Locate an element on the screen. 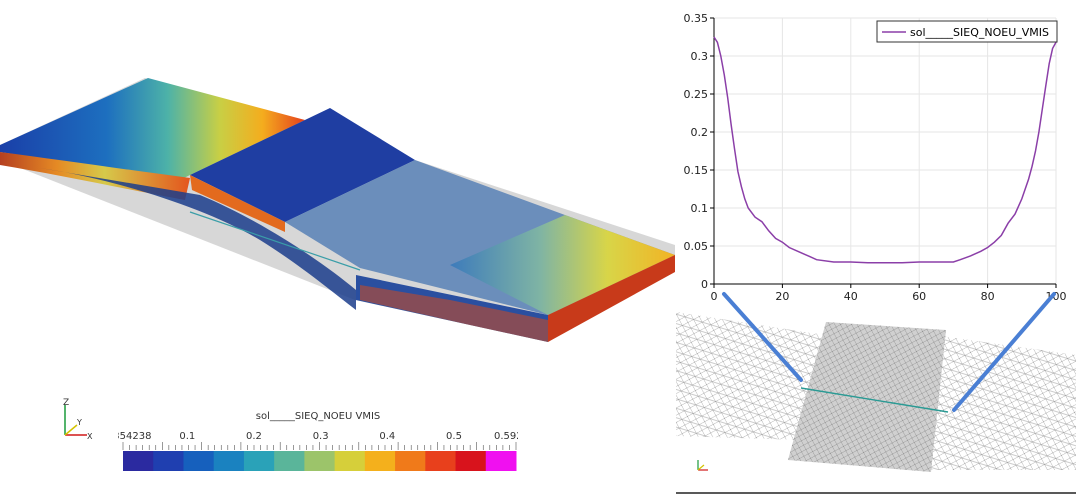 The image size is (1076, 495). color-legend-bar is located at coordinates (320, 461).